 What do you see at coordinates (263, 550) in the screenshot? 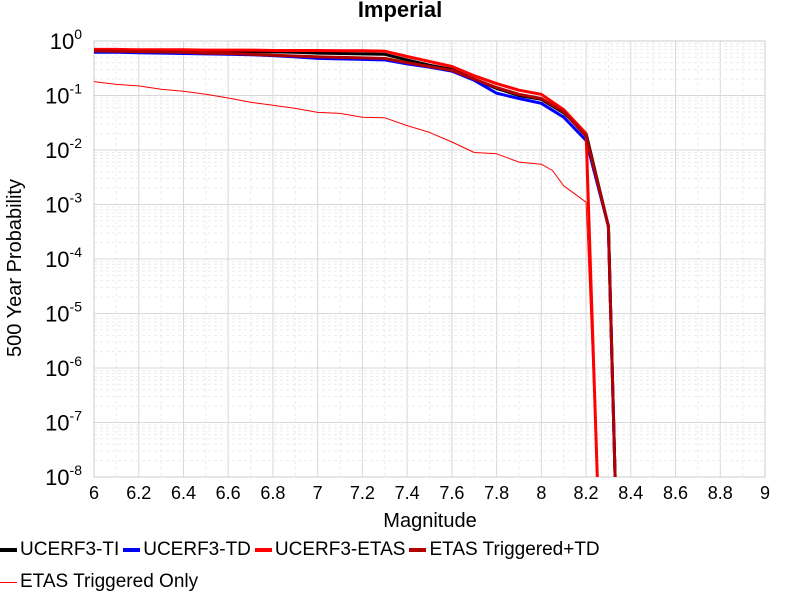
I see `legend-swatch-ucerf3-etas` at bounding box center [263, 550].